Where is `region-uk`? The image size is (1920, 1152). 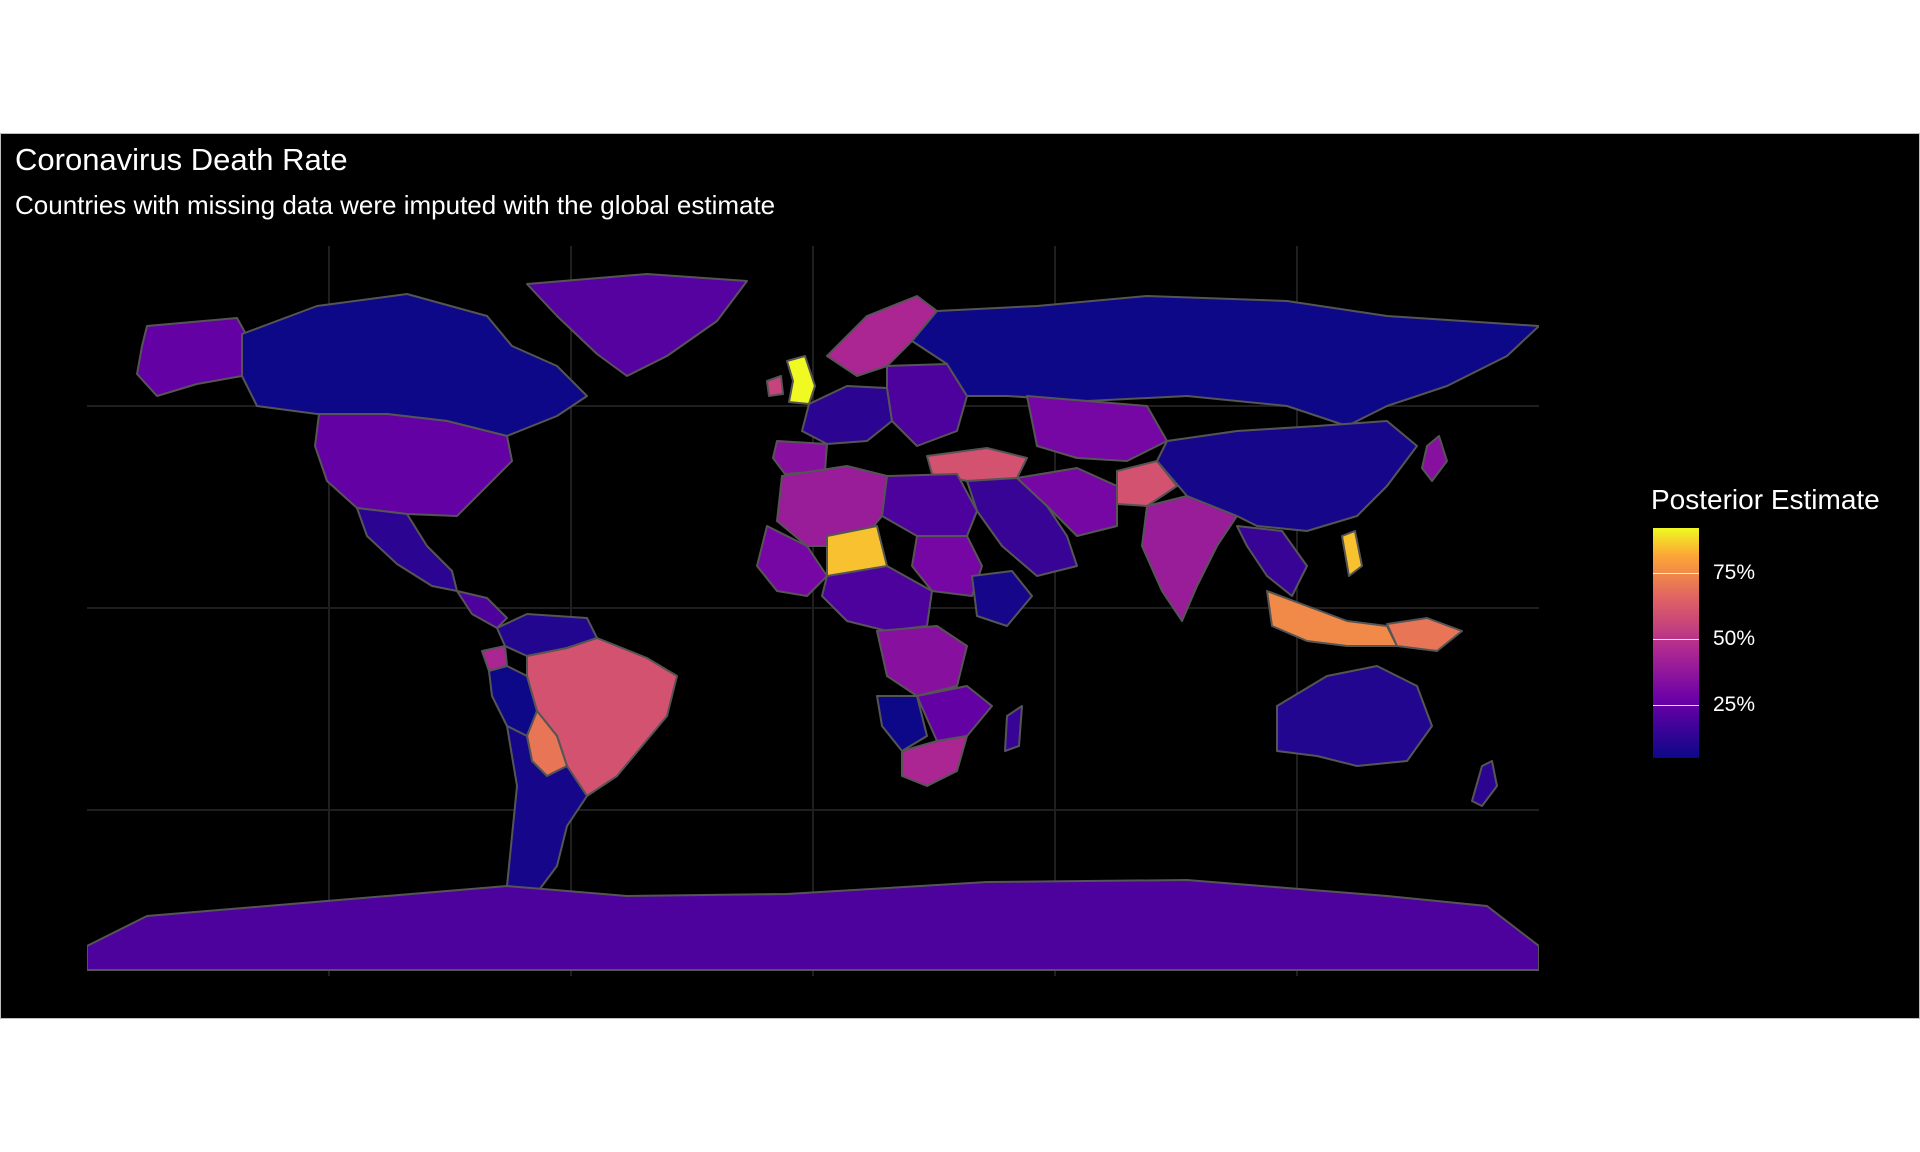
region-uk is located at coordinates (801, 380).